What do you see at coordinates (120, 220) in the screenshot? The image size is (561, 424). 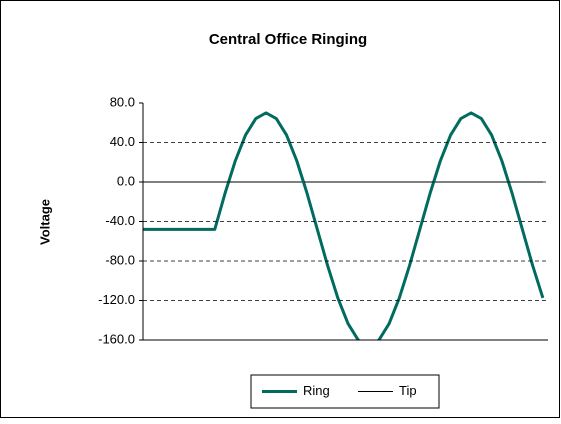 I see `y-tick-label: -40.0` at bounding box center [120, 220].